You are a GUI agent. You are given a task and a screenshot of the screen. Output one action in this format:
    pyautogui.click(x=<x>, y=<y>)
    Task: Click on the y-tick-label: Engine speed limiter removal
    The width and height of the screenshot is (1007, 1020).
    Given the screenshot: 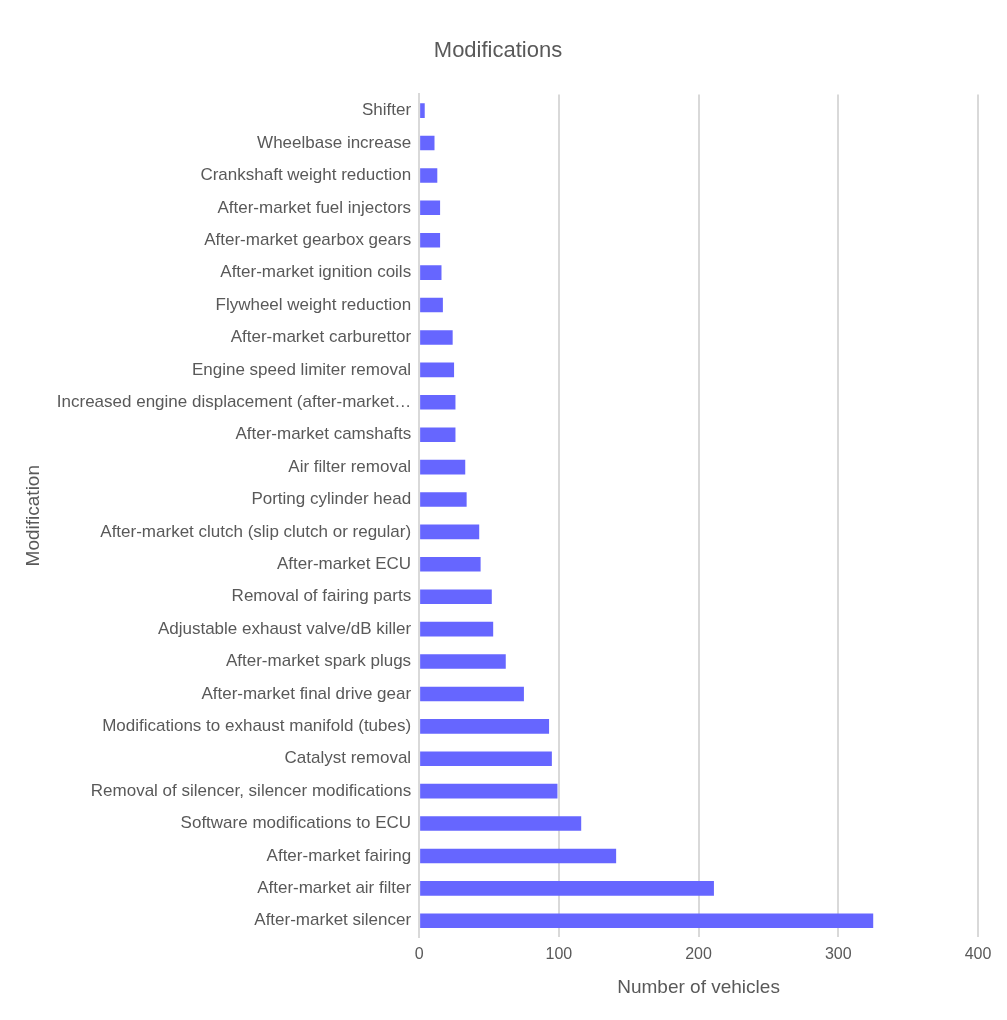 What is the action you would take?
    pyautogui.click(x=301, y=369)
    